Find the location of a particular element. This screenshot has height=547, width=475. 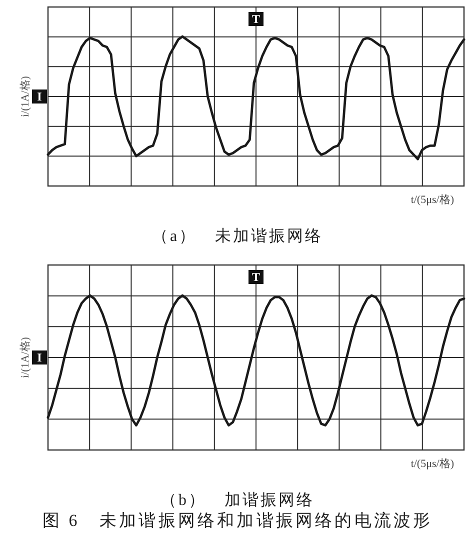

caption: 图 6 未加谐振网络和加谐振网络的电流波形 is located at coordinates (237, 520).